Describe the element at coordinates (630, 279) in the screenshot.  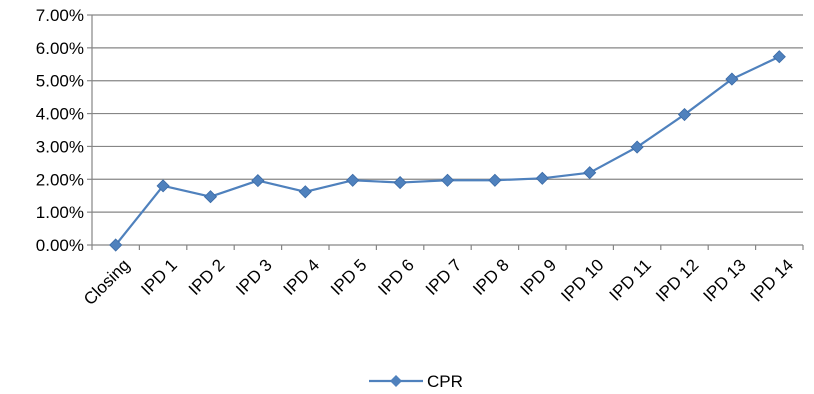
I see `x-tick-label: IPD 11` at that location.